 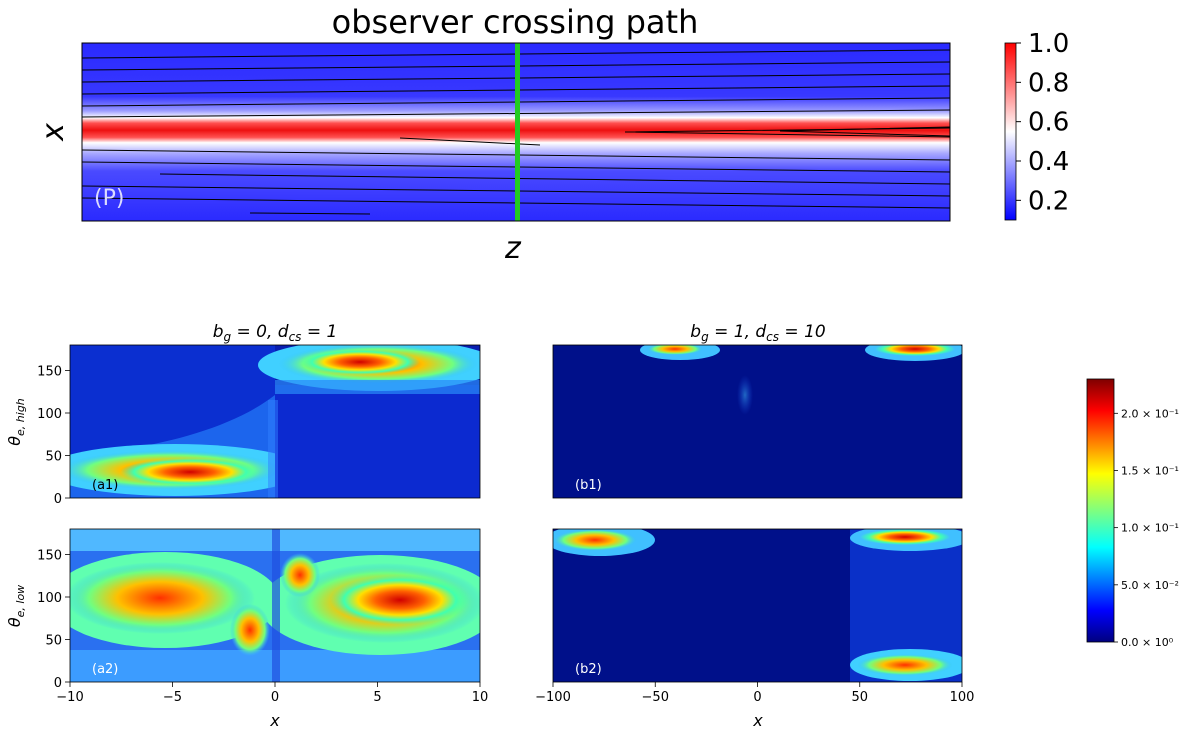 What do you see at coordinates (757, 605) in the screenshot?
I see `panel-b2-heatmap: (b2)` at bounding box center [757, 605].